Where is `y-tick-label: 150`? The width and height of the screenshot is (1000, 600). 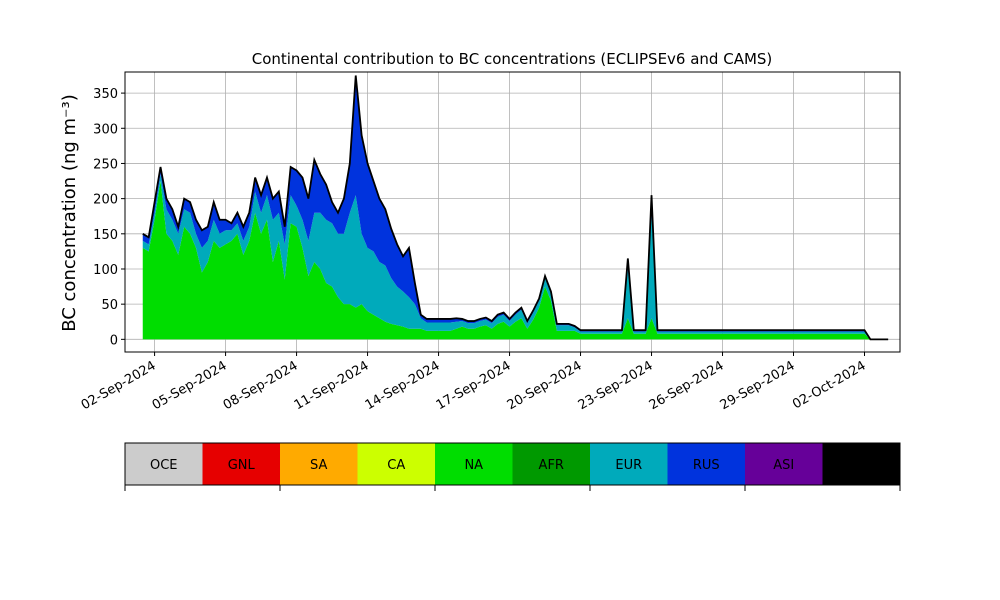
y-tick-label: 150 is located at coordinates (105, 235).